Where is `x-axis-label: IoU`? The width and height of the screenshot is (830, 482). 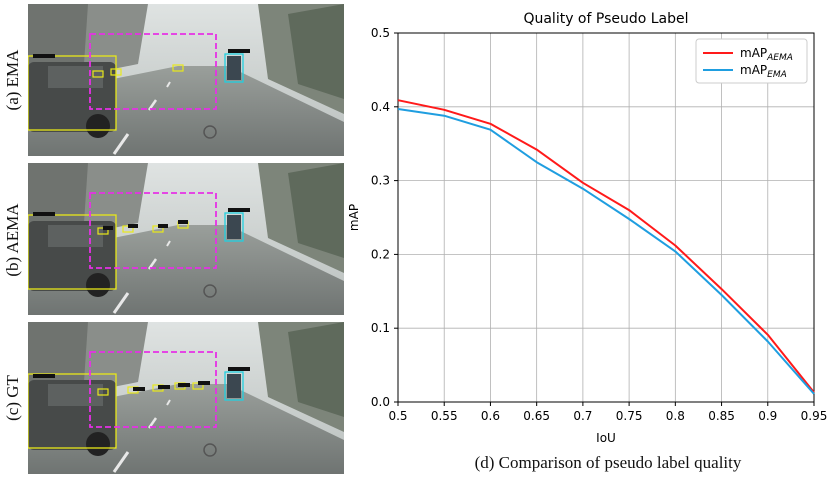 x-axis-label: IoU is located at coordinates (606, 438).